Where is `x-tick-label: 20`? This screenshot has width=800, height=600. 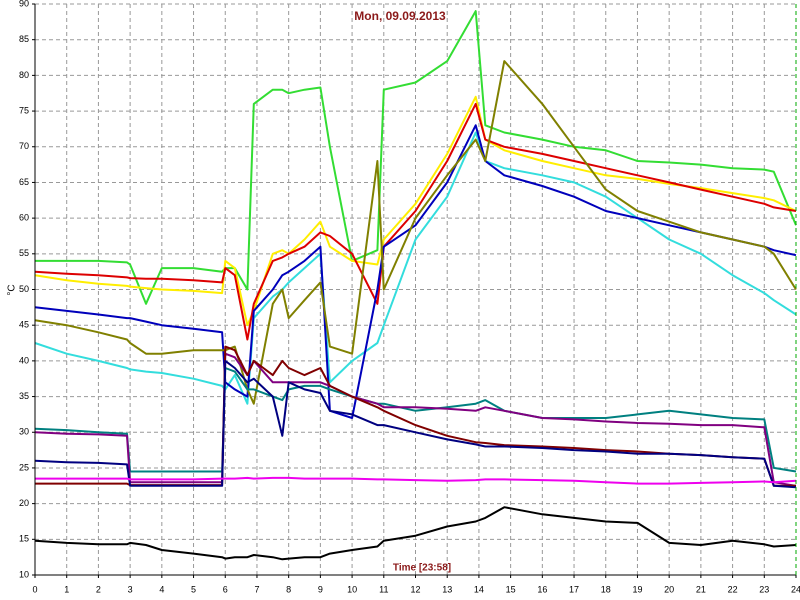
x-tick-label: 20 is located at coordinates (669, 589).